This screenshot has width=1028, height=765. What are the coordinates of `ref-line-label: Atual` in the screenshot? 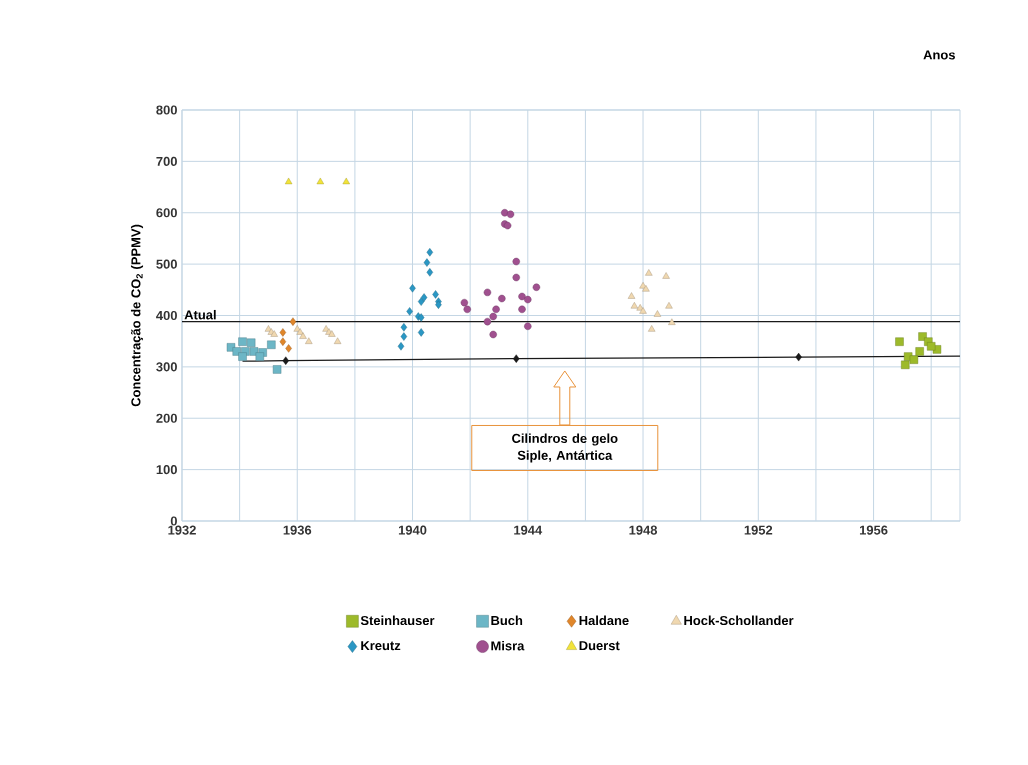 It's located at (200, 314).